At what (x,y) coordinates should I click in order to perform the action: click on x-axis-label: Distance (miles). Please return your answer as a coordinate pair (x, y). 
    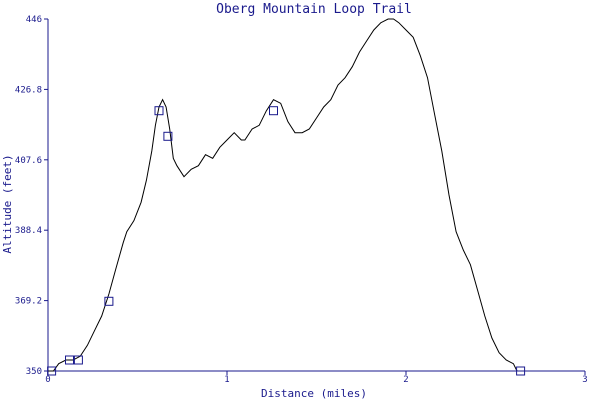
    Looking at the image, I should click on (314, 393).